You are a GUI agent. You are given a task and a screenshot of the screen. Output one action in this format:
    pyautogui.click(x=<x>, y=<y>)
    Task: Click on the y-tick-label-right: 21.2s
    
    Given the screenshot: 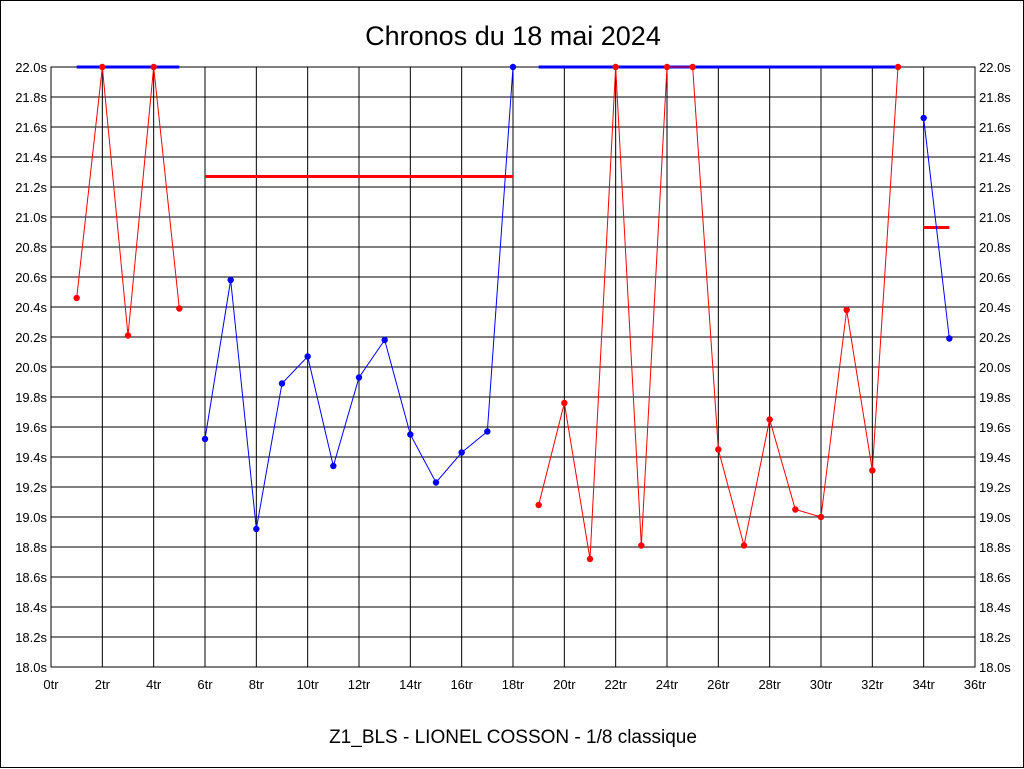 What is the action you would take?
    pyautogui.click(x=995, y=187)
    